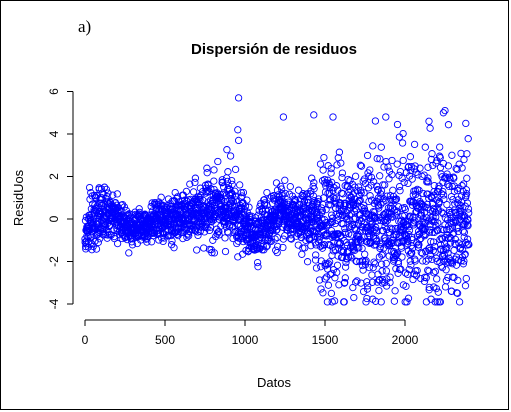  What do you see at coordinates (165, 340) in the screenshot?
I see `x-tick-label: 500` at bounding box center [165, 340].